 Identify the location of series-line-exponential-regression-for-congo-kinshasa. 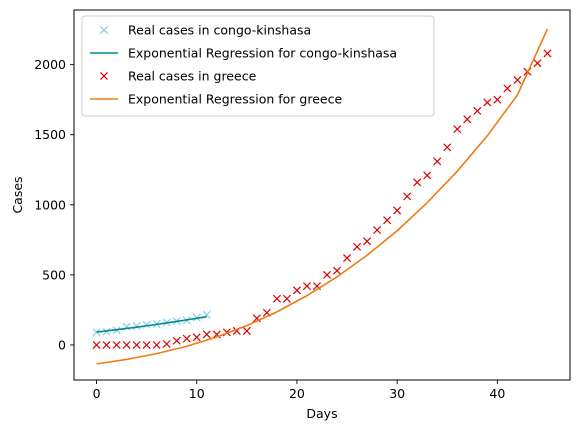
(152, 324).